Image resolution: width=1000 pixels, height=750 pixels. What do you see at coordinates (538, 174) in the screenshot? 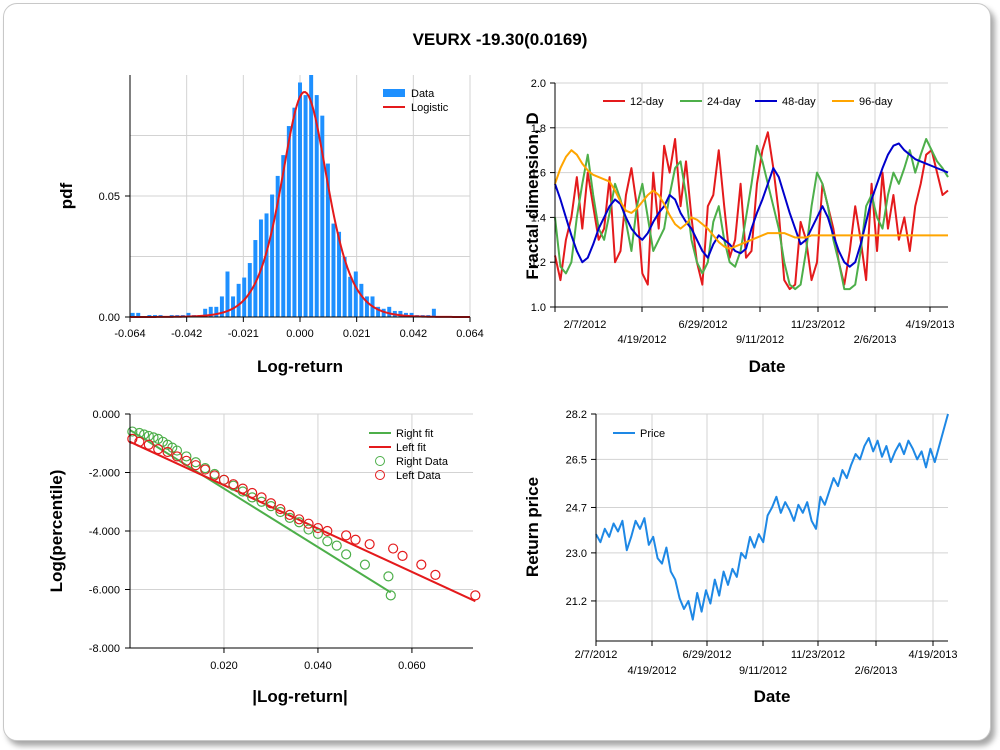
I see `fractal-ytick-label: 1.6` at bounding box center [538, 174].